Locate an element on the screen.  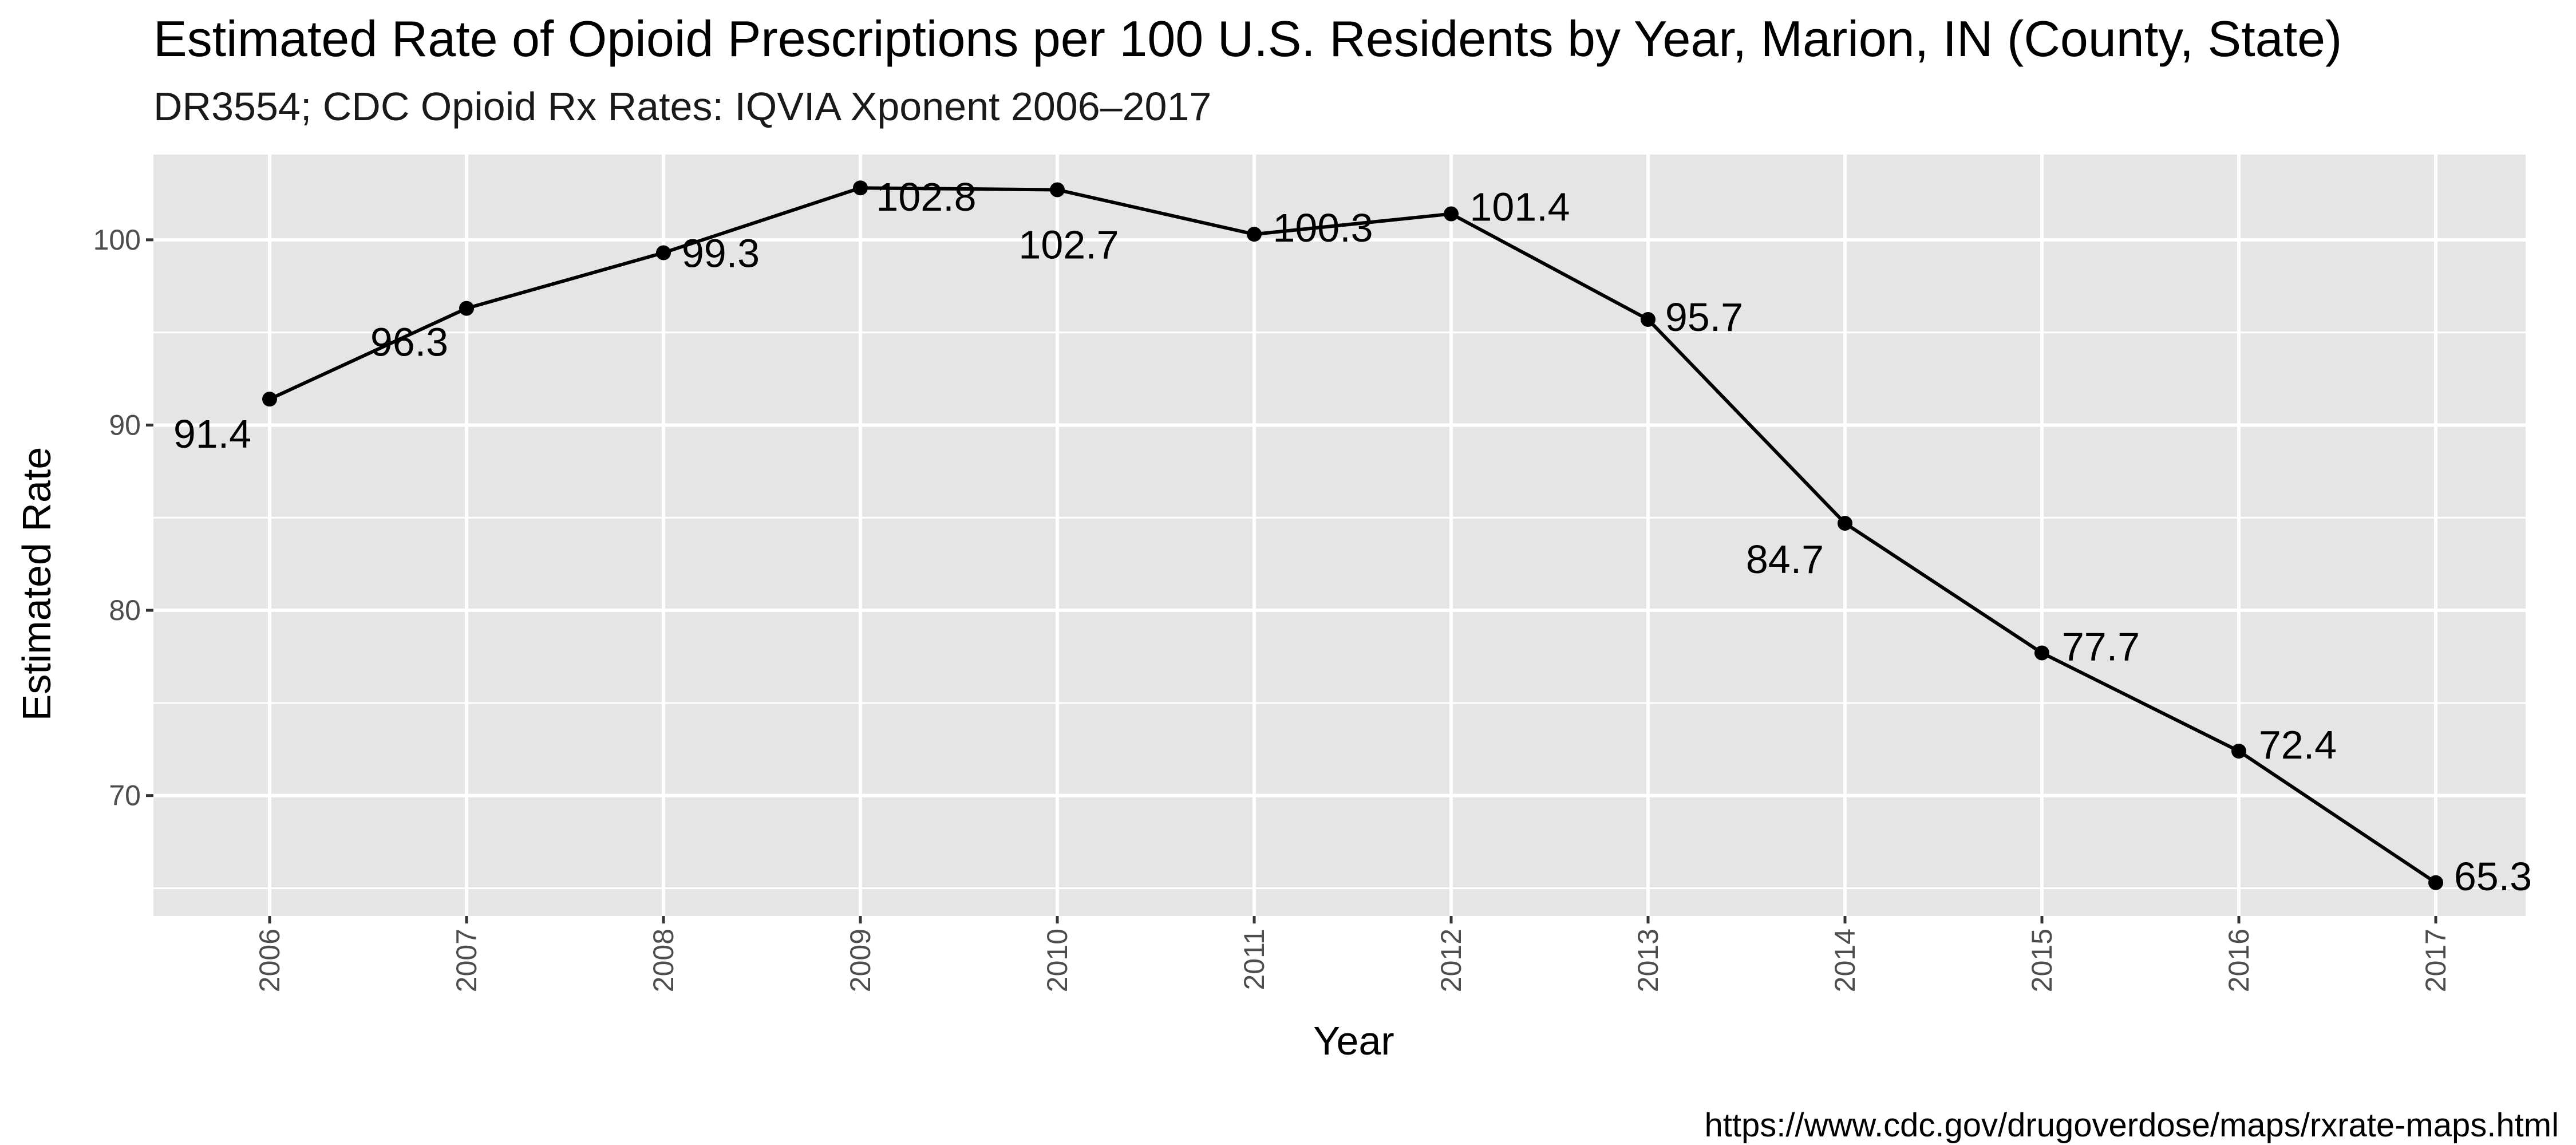
x-tick-label: 2015 is located at coordinates (2042, 961).